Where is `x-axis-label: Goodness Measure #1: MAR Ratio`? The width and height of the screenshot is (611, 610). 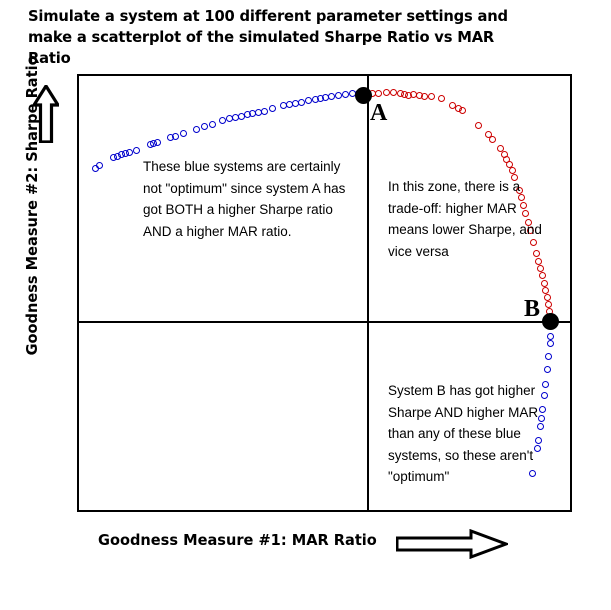 x-axis-label: Goodness Measure #1: MAR Ratio is located at coordinates (237, 540).